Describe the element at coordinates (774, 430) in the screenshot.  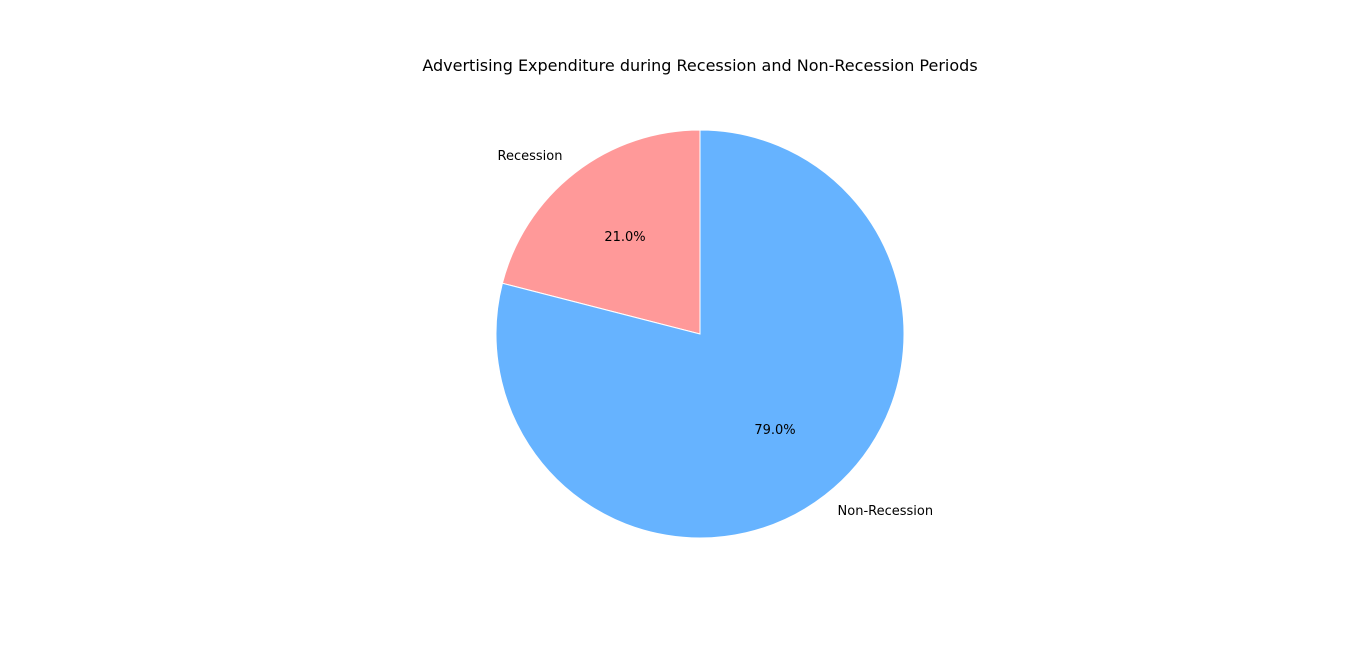
I see `slice-pct-label-non-recession: 79.0%` at that location.